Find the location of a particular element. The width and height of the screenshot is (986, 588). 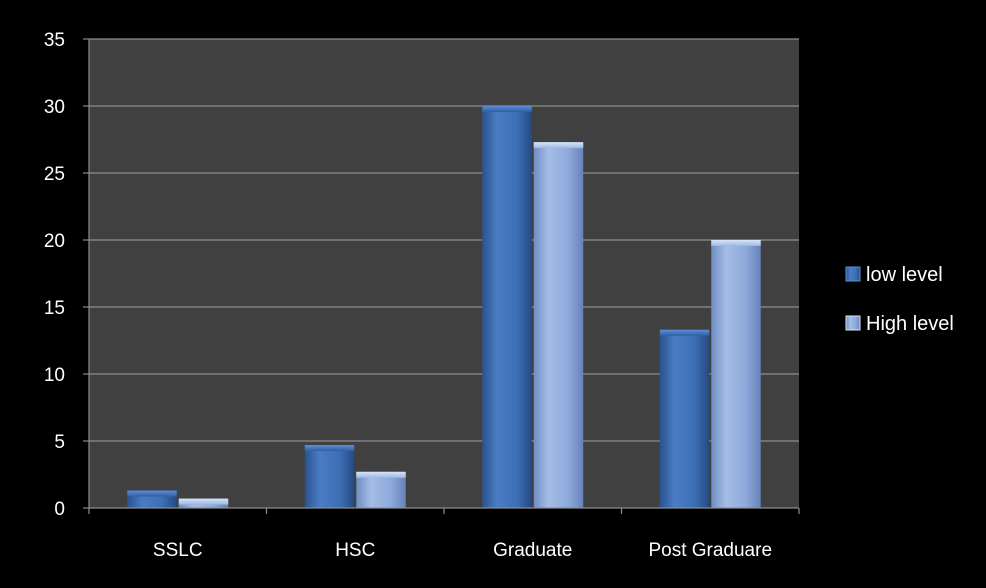

y-tick-label: 30 is located at coordinates (54, 107).